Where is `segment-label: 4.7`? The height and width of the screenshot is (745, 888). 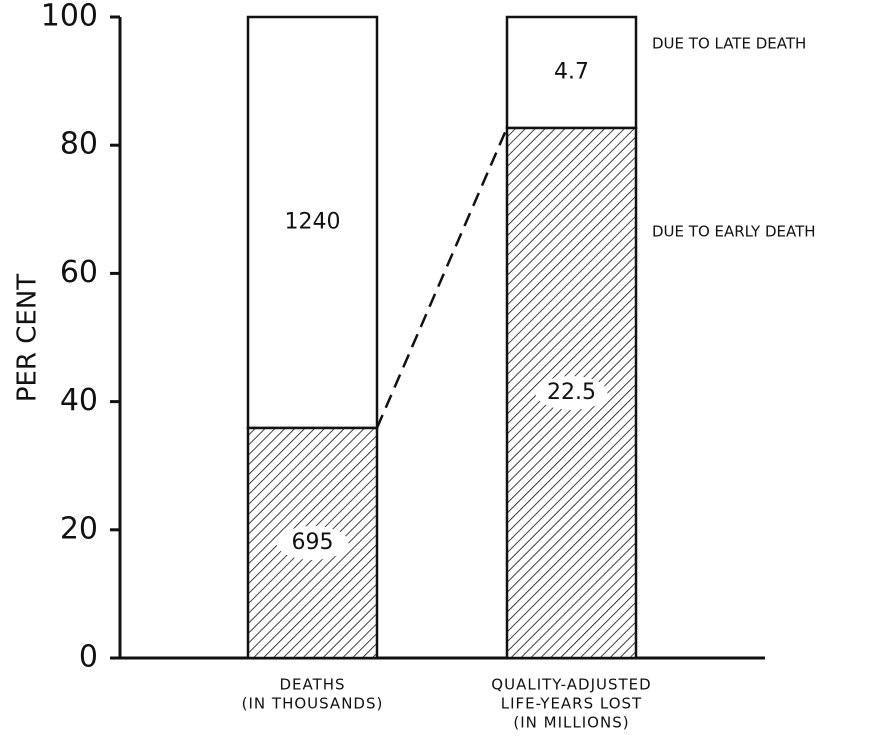 segment-label: 4.7 is located at coordinates (571, 71).